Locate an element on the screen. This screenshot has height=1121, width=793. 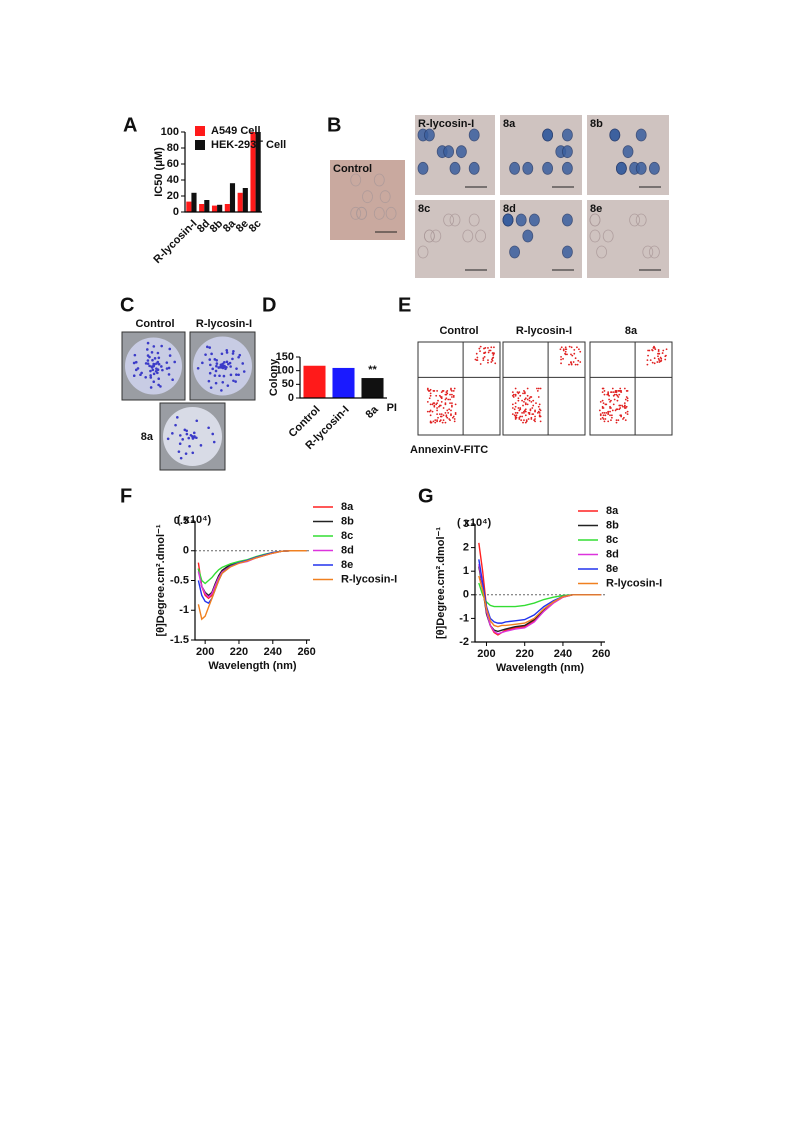
y-tick-label: 0.5 is located at coordinates (181, 521).